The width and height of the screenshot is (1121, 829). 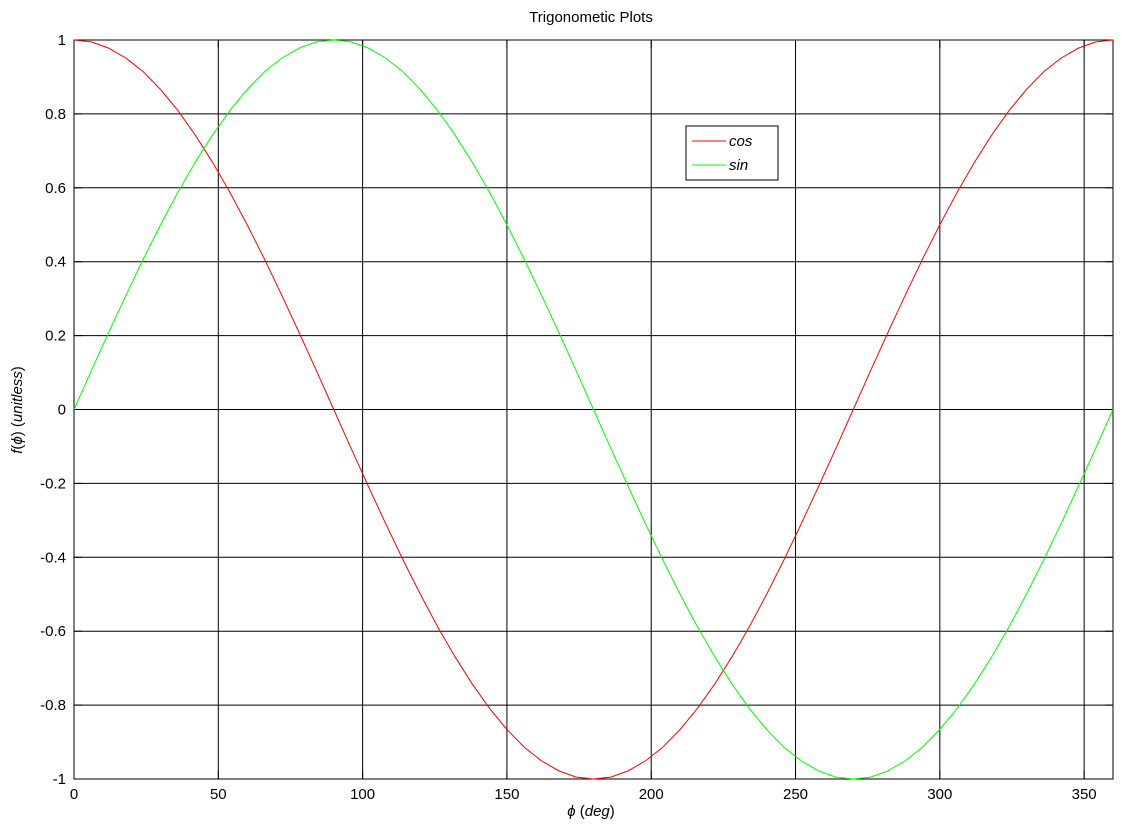 I want to click on y-tick-label: 0.6, so click(x=55, y=188).